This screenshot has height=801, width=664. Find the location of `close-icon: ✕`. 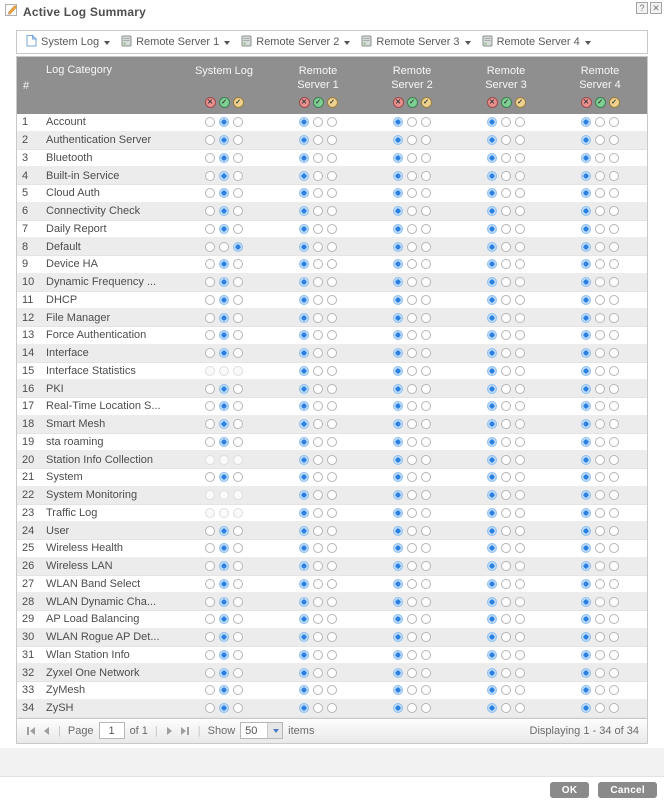

close-icon: ✕ is located at coordinates (656, 8).